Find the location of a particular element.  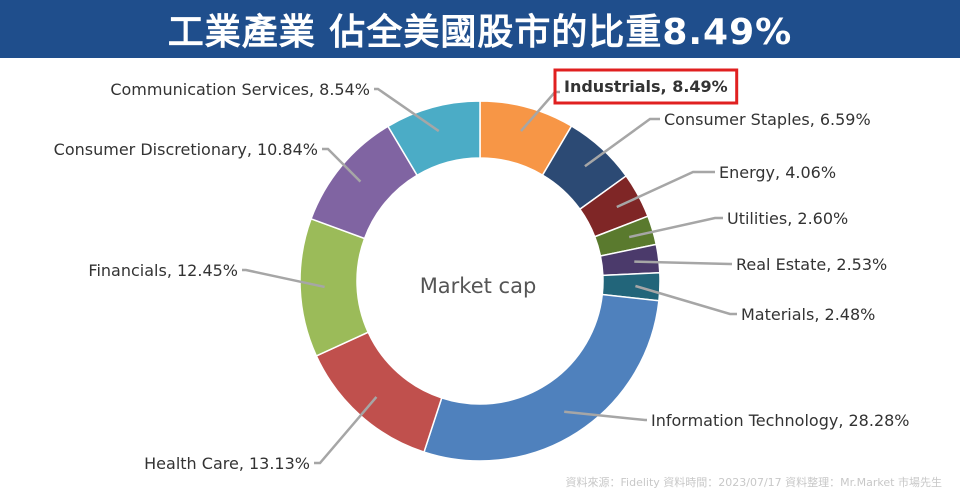

label-utilities: Utilities, 2.60% is located at coordinates (787, 218).